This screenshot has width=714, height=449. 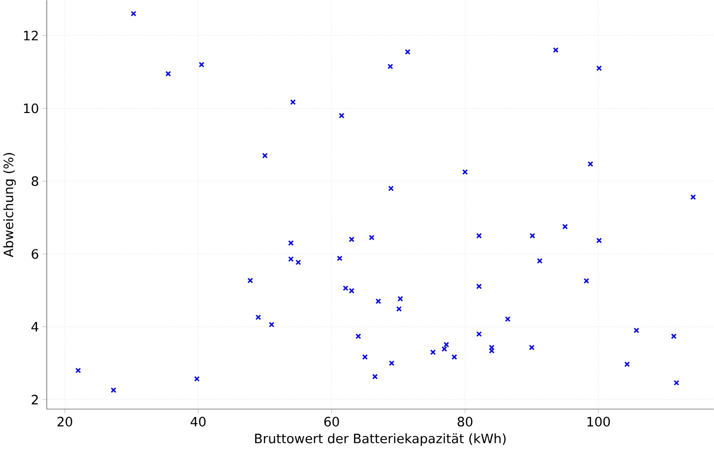 What do you see at coordinates (35, 253) in the screenshot?
I see `y-tick-label: 6` at bounding box center [35, 253].